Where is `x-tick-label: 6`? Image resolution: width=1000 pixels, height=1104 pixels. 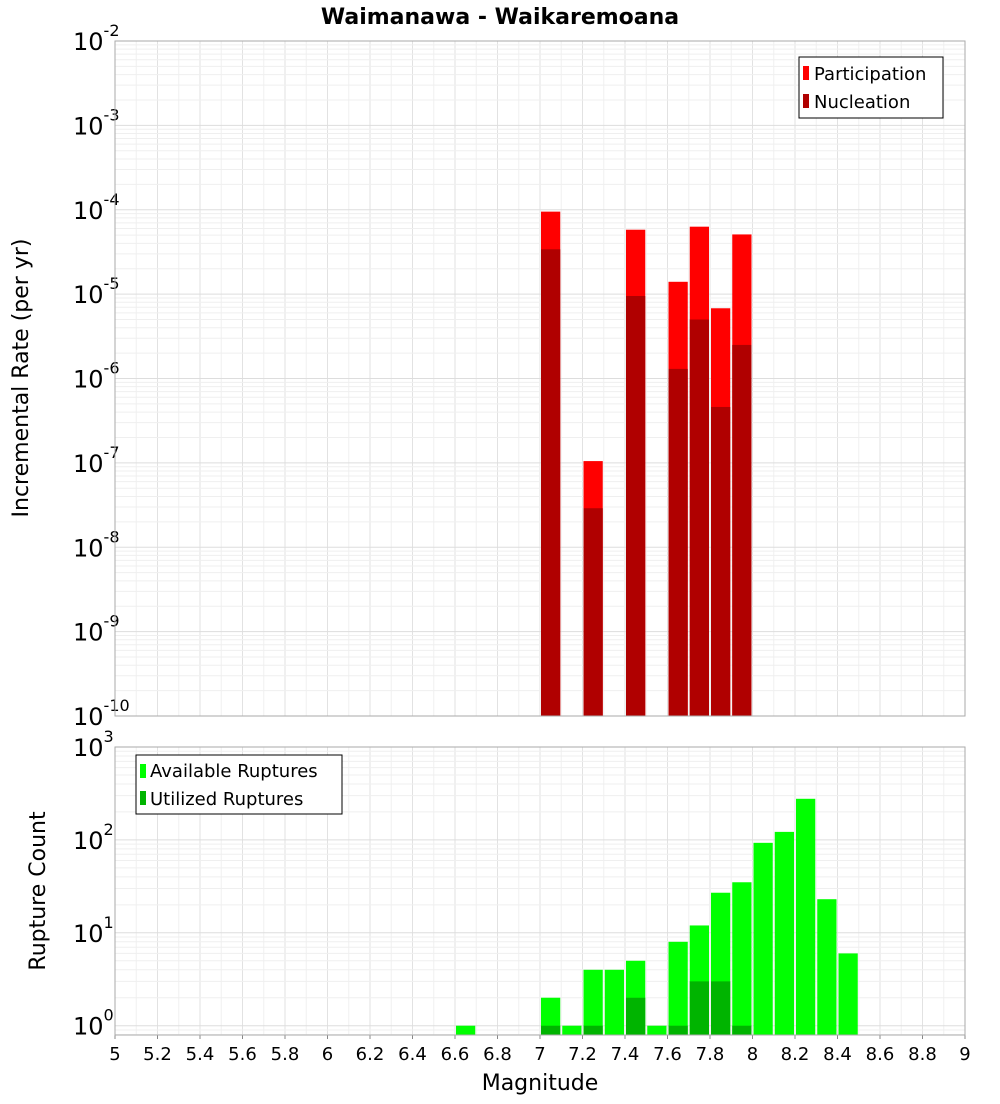
x-tick-label: 6 is located at coordinates (327, 1054).